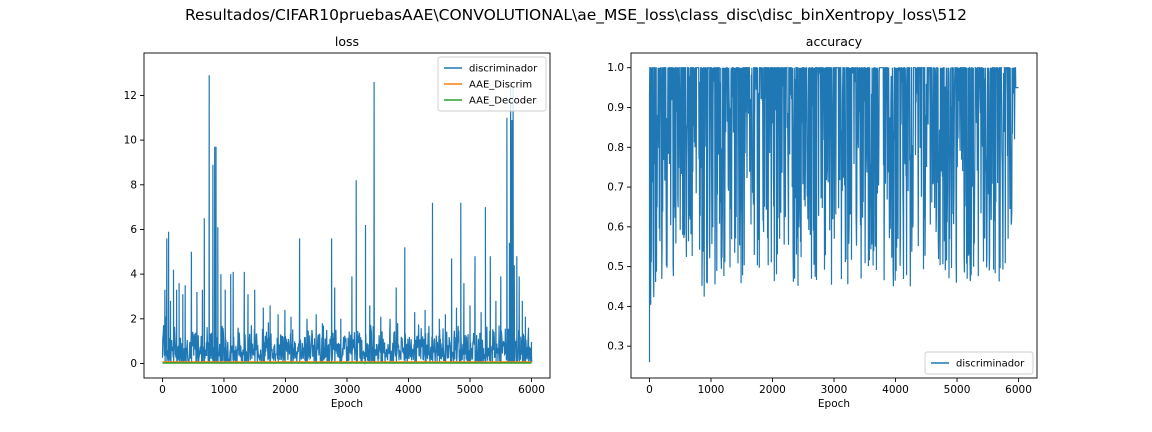 This screenshot has height=432, width=1152. I want to click on y-tick-label-12: 12, so click(130, 96).